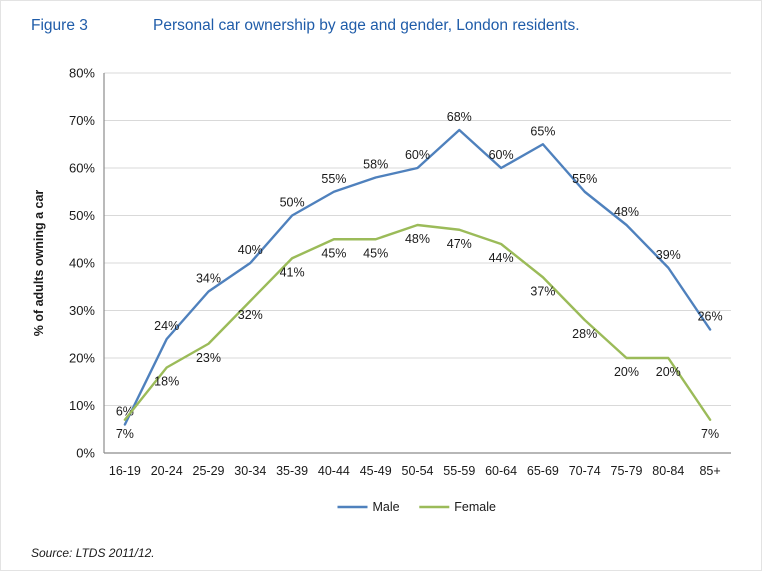 This screenshot has width=762, height=571. I want to click on y-tick-label: 30%, so click(82, 310).